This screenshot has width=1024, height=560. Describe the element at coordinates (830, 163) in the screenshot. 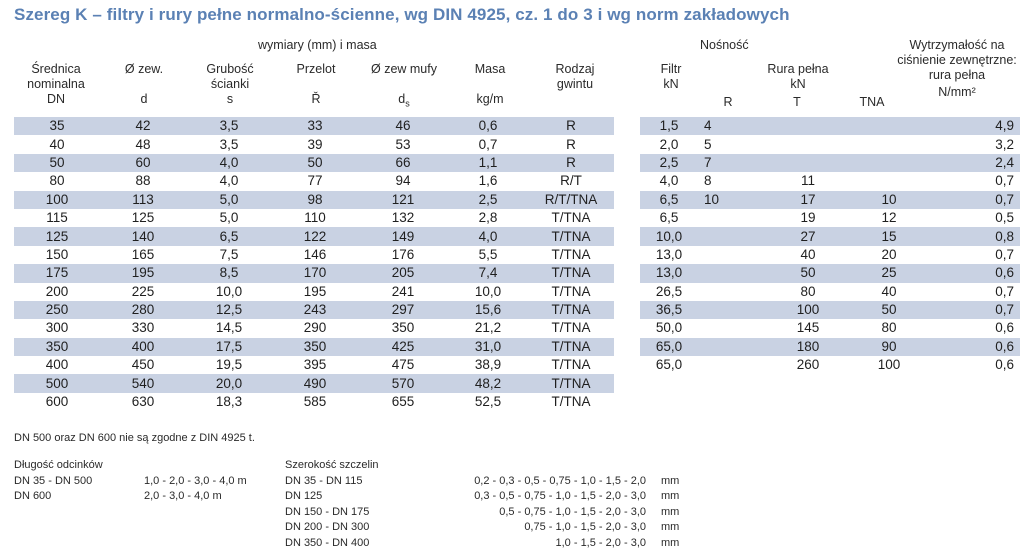

I see `table-row: 2,5 7 2,4` at that location.